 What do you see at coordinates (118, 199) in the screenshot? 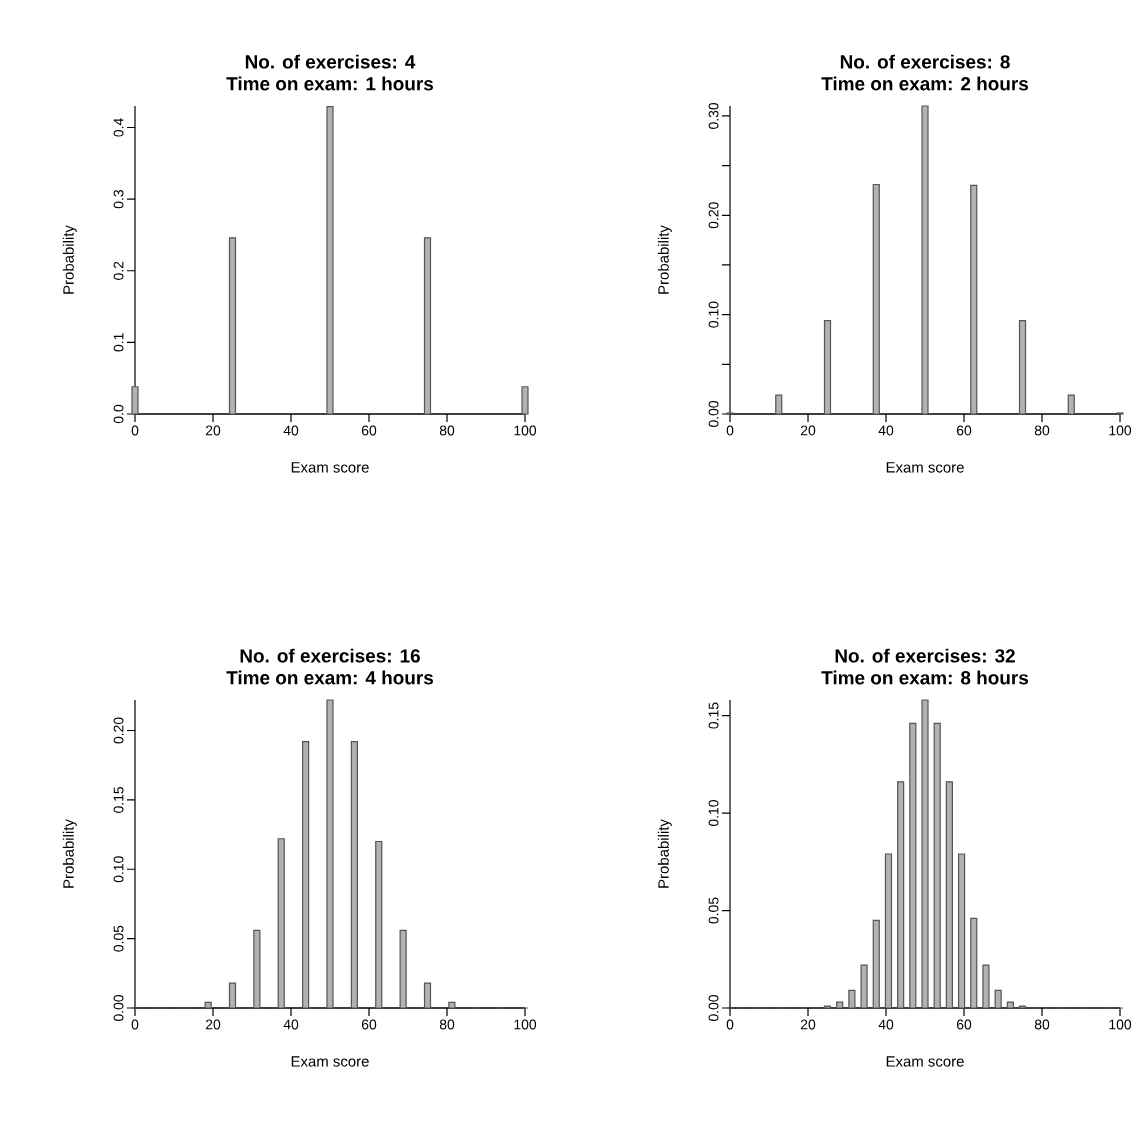
I see `y-tick-label: 0.3` at bounding box center [118, 199].